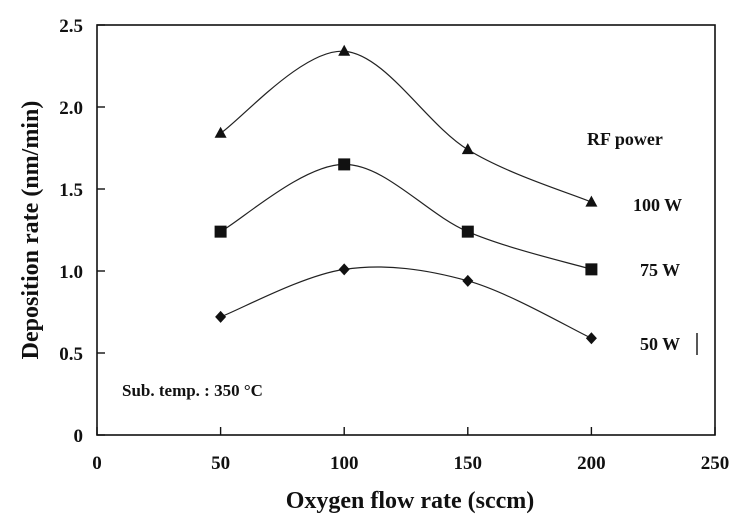 This screenshot has width=744, height=516. Describe the element at coordinates (406, 126) in the screenshot. I see `series-line-triangle` at that location.